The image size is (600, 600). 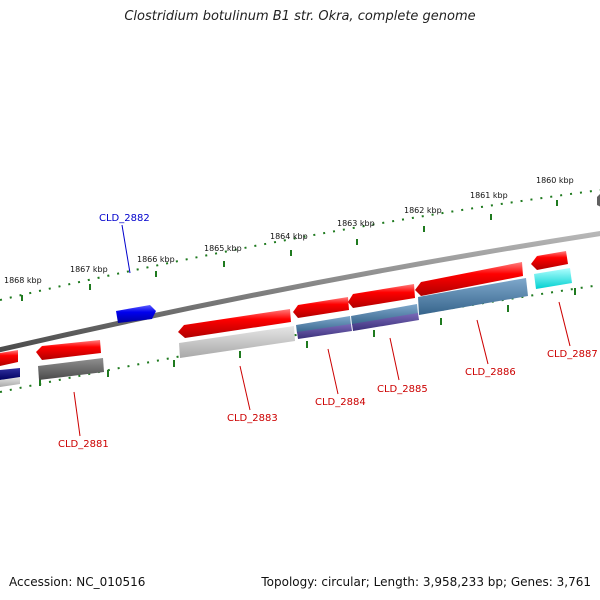 I want to click on gene-cld-2884-arrow, so click(x=321, y=307).